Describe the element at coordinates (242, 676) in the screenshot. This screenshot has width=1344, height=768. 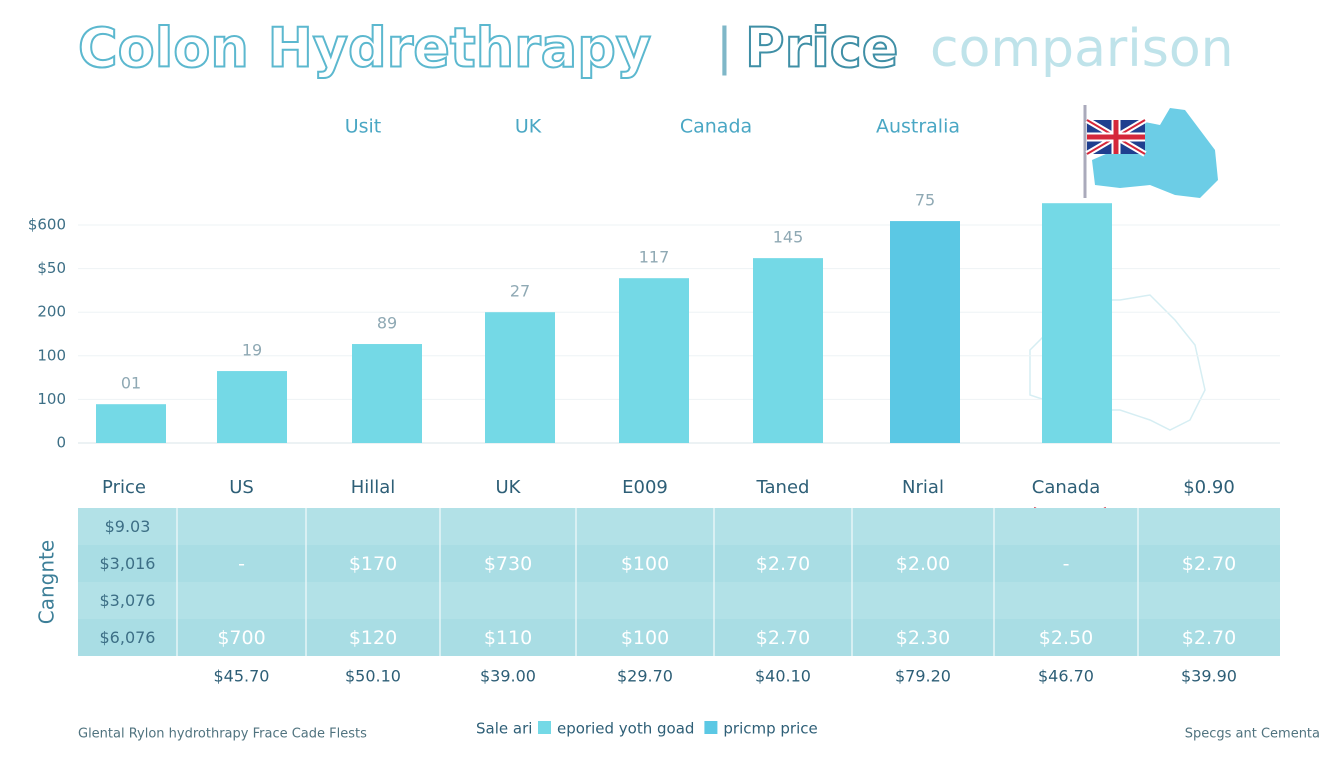
I see `table-footer: $45.70` at that location.